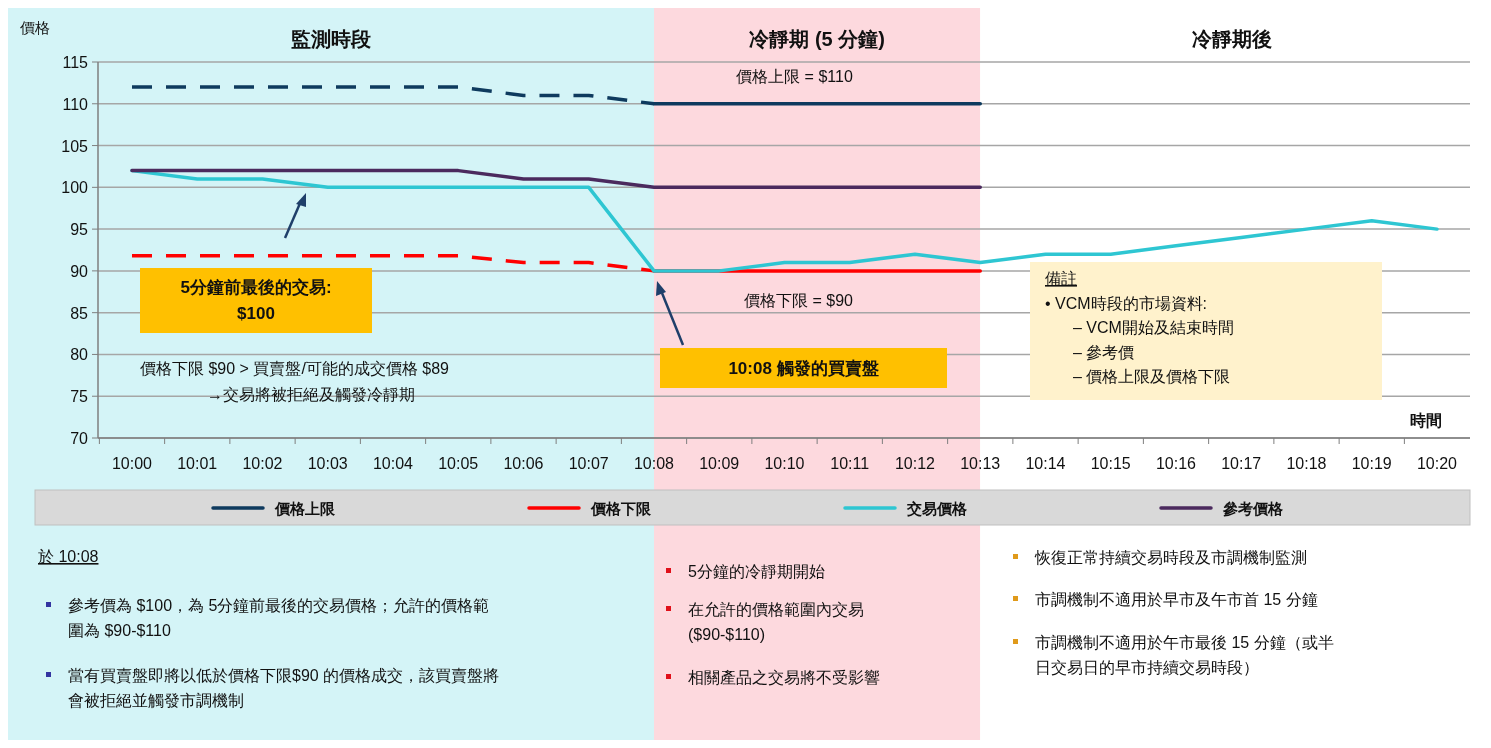 This screenshot has height=748, width=1491. I want to click on legend-label: 參考價格, so click(1253, 508).